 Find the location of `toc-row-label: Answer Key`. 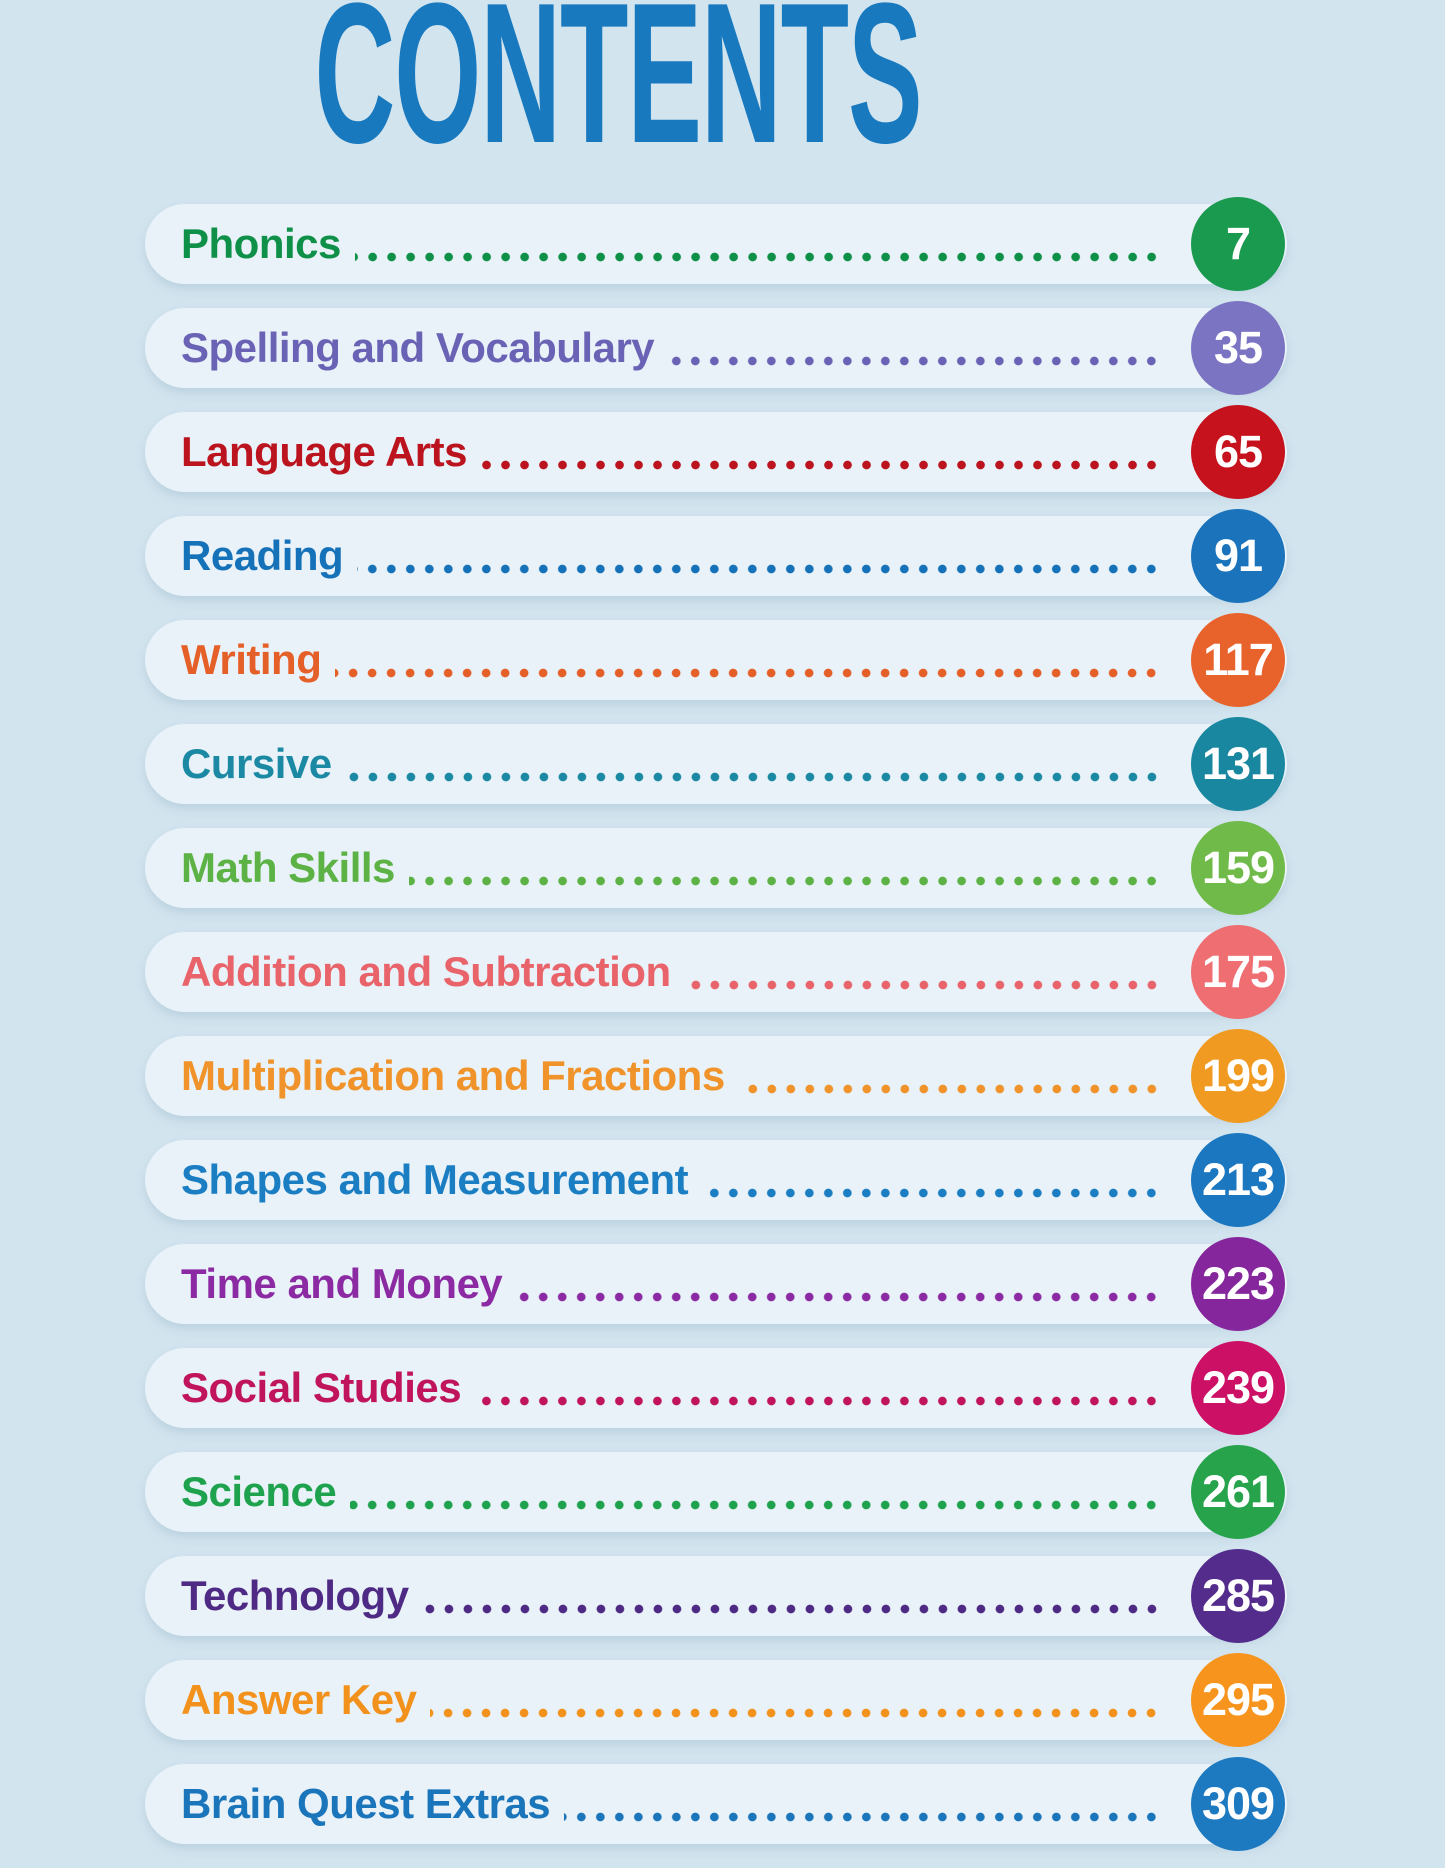

toc-row-label: Answer Key is located at coordinates (299, 1699).